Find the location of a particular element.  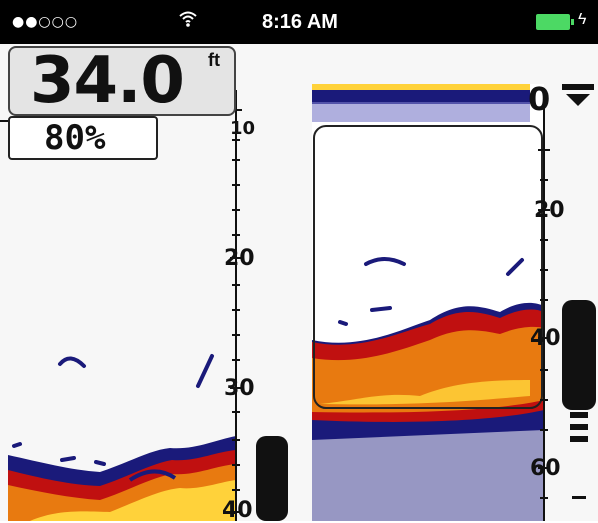

wifi-icon is located at coordinates (188, 21).